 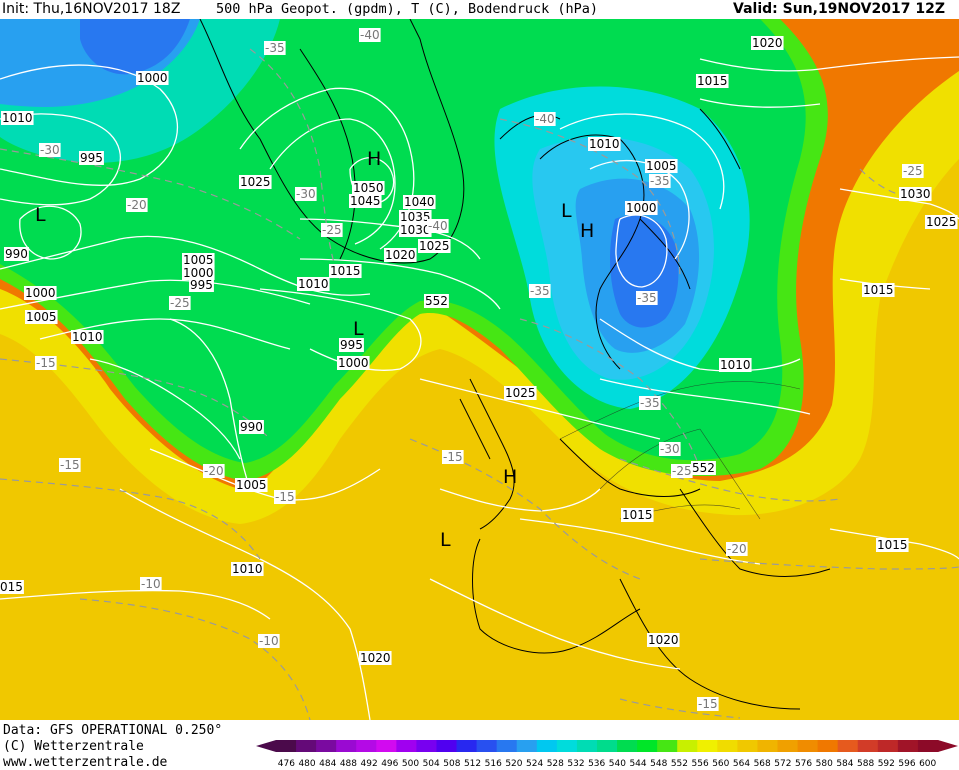 I want to click on country-borders, so click(x=680, y=450).